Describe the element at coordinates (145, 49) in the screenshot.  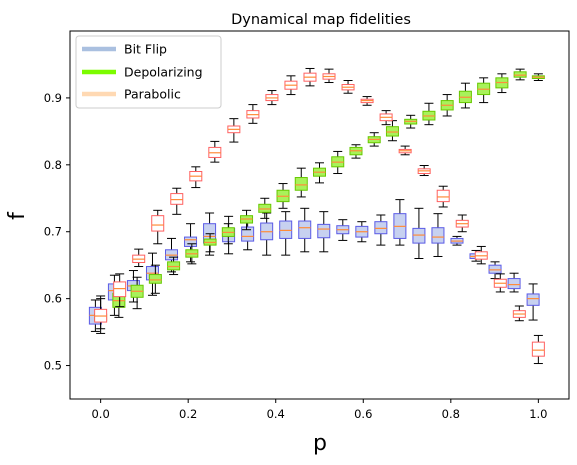
I see `legend-label-bit-flip: Bit Flip` at that location.